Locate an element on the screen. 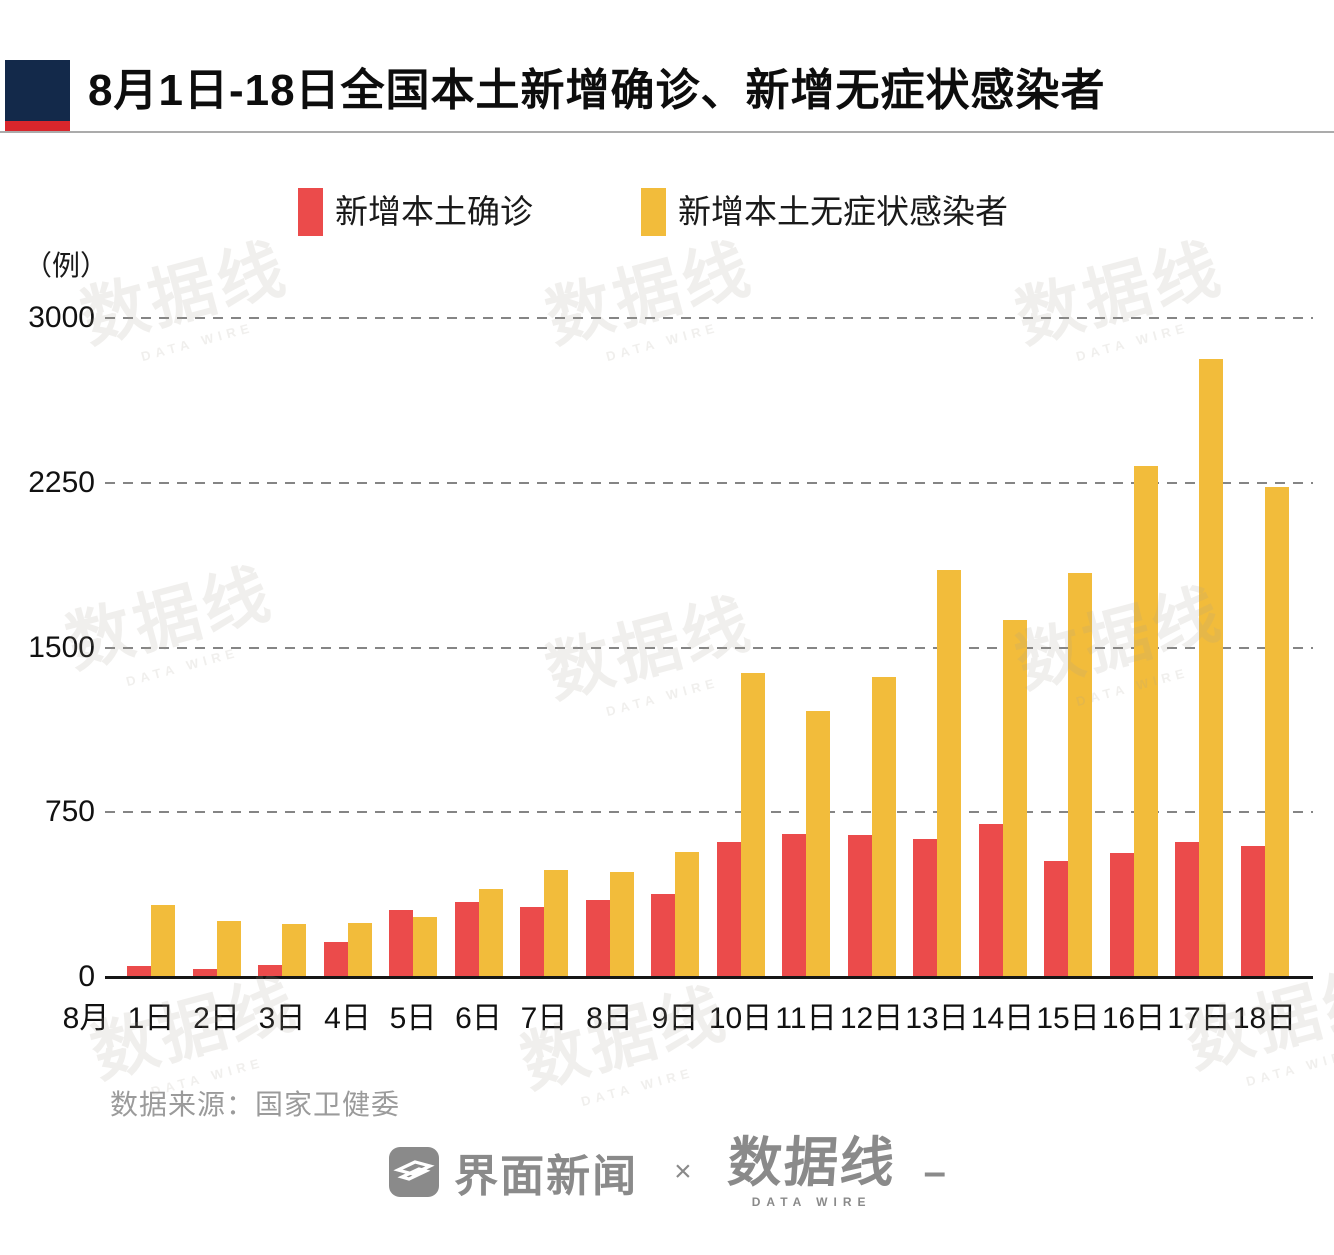 The image size is (1334, 1255). bar-asymptomatic-7日 is located at coordinates (556, 923).